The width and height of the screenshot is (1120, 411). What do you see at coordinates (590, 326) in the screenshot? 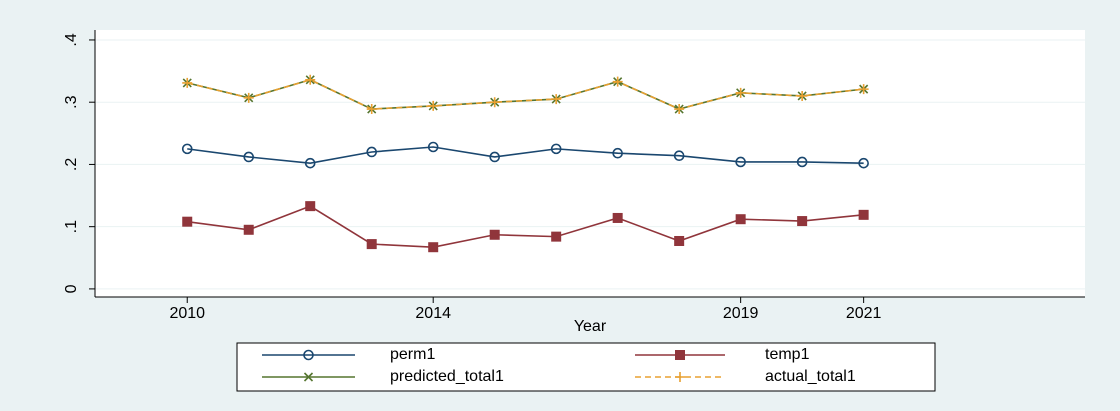
I see `x-axis-label: Year` at bounding box center [590, 326].